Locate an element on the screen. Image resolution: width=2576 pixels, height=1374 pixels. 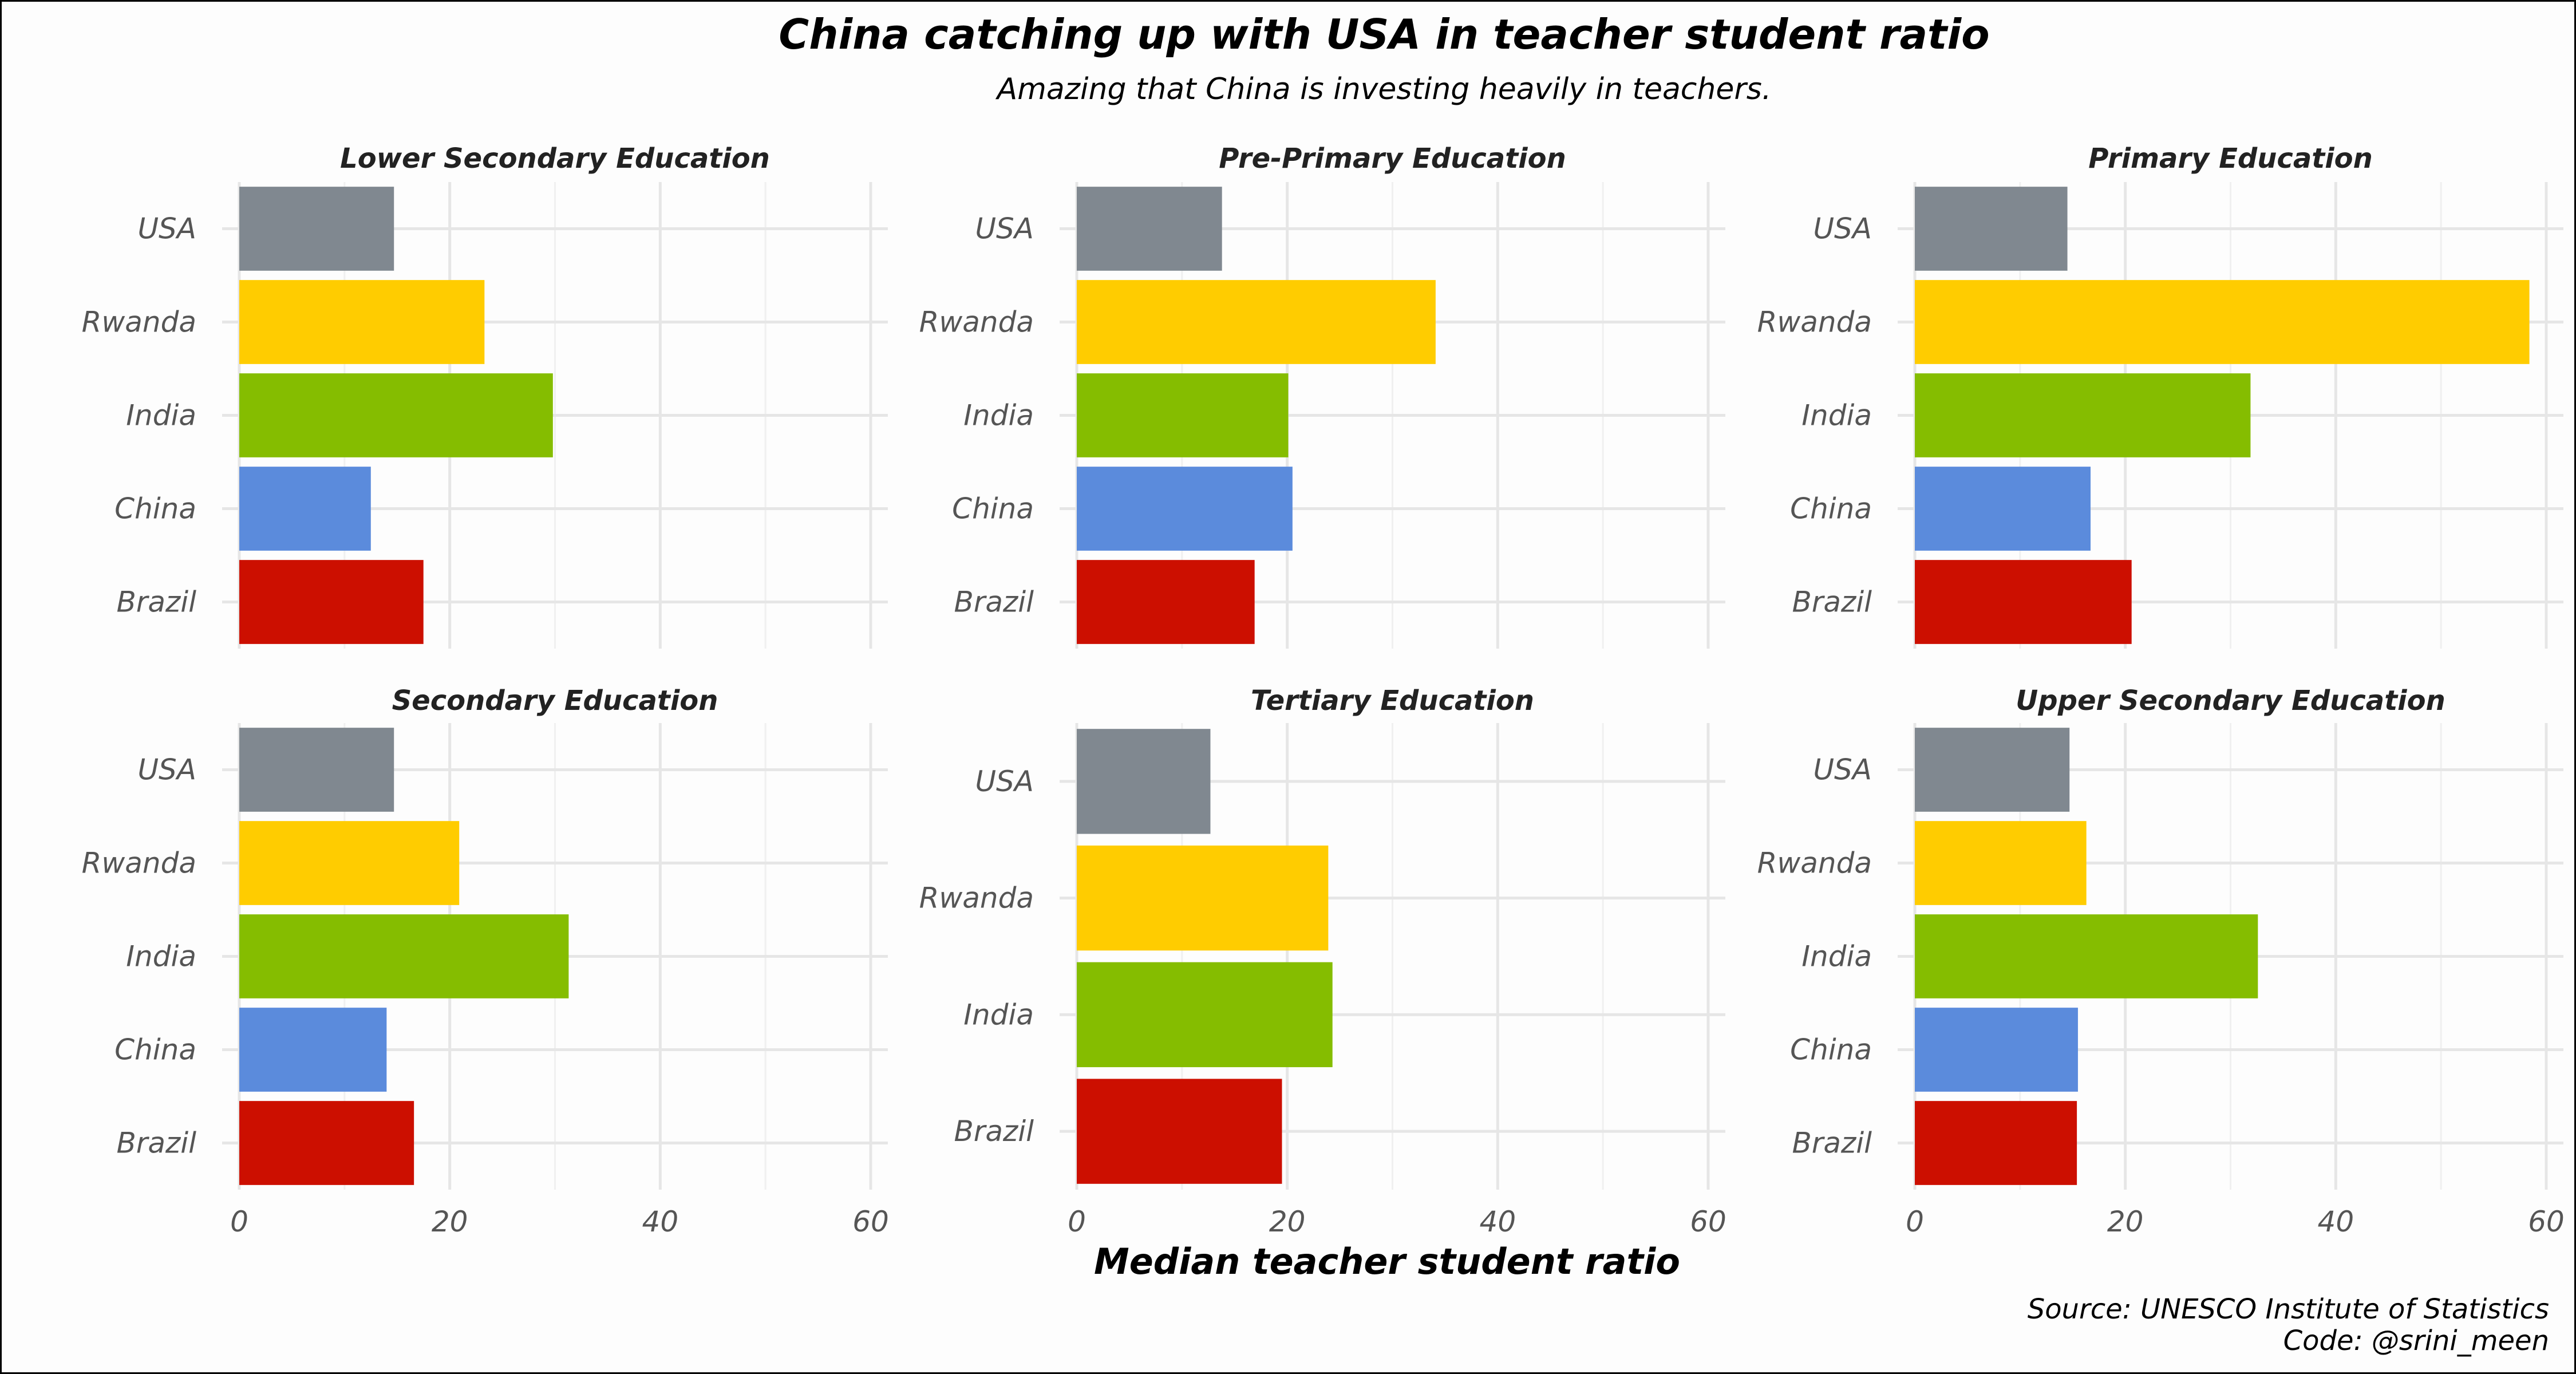
caption-source: Source: UNESCO Institute of Statistics is located at coordinates (2288, 1309).